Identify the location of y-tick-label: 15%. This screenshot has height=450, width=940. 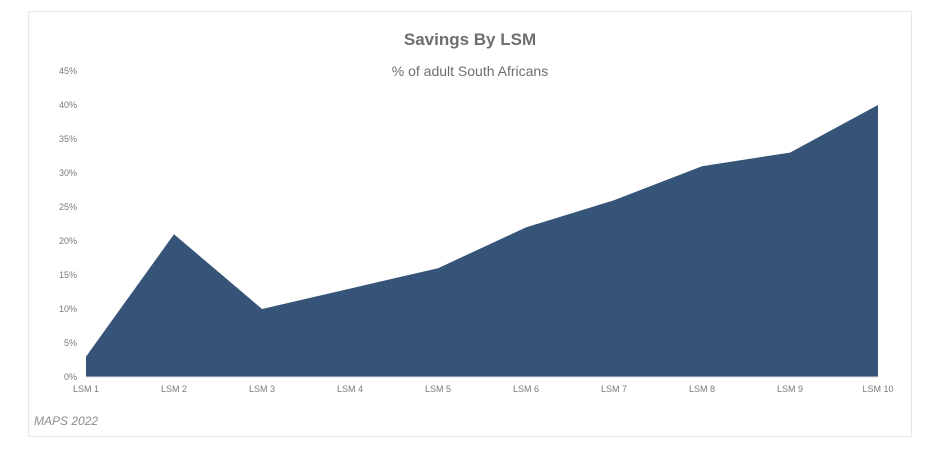
(68, 275).